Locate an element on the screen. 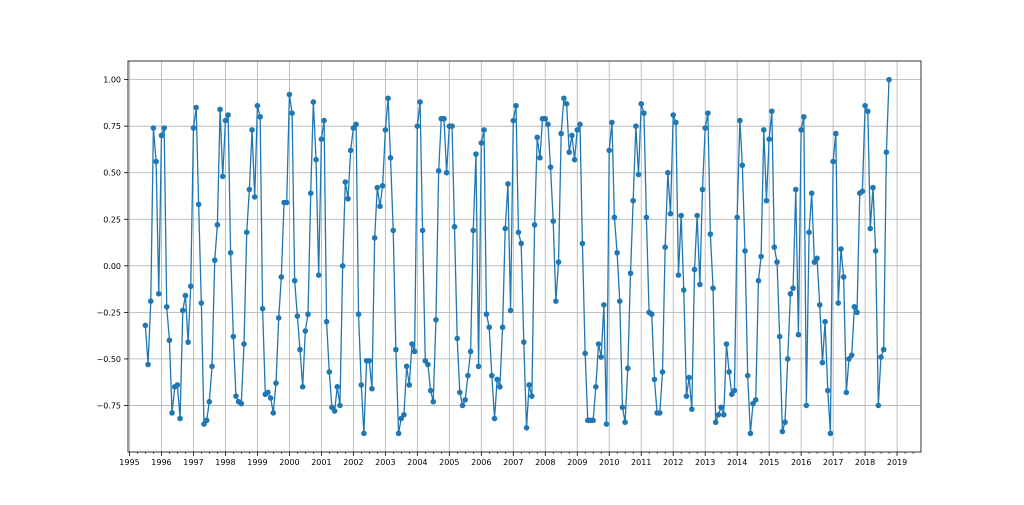  x-tick-label: 2013 is located at coordinates (705, 462).